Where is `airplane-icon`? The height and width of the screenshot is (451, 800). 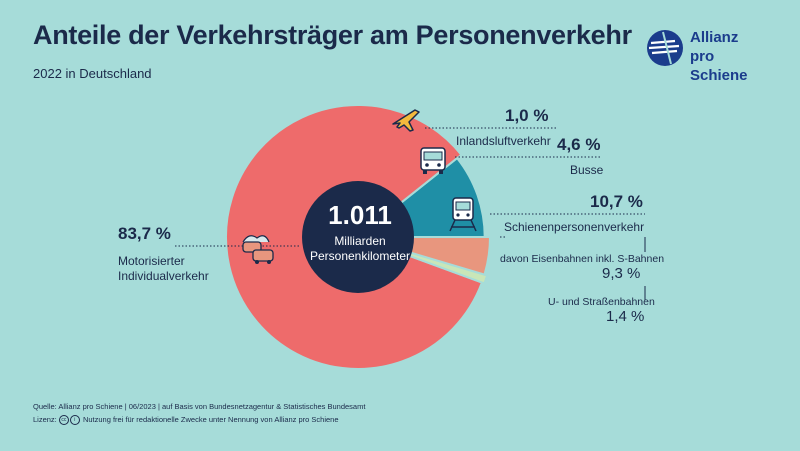
airplane-icon is located at coordinates (406, 120).